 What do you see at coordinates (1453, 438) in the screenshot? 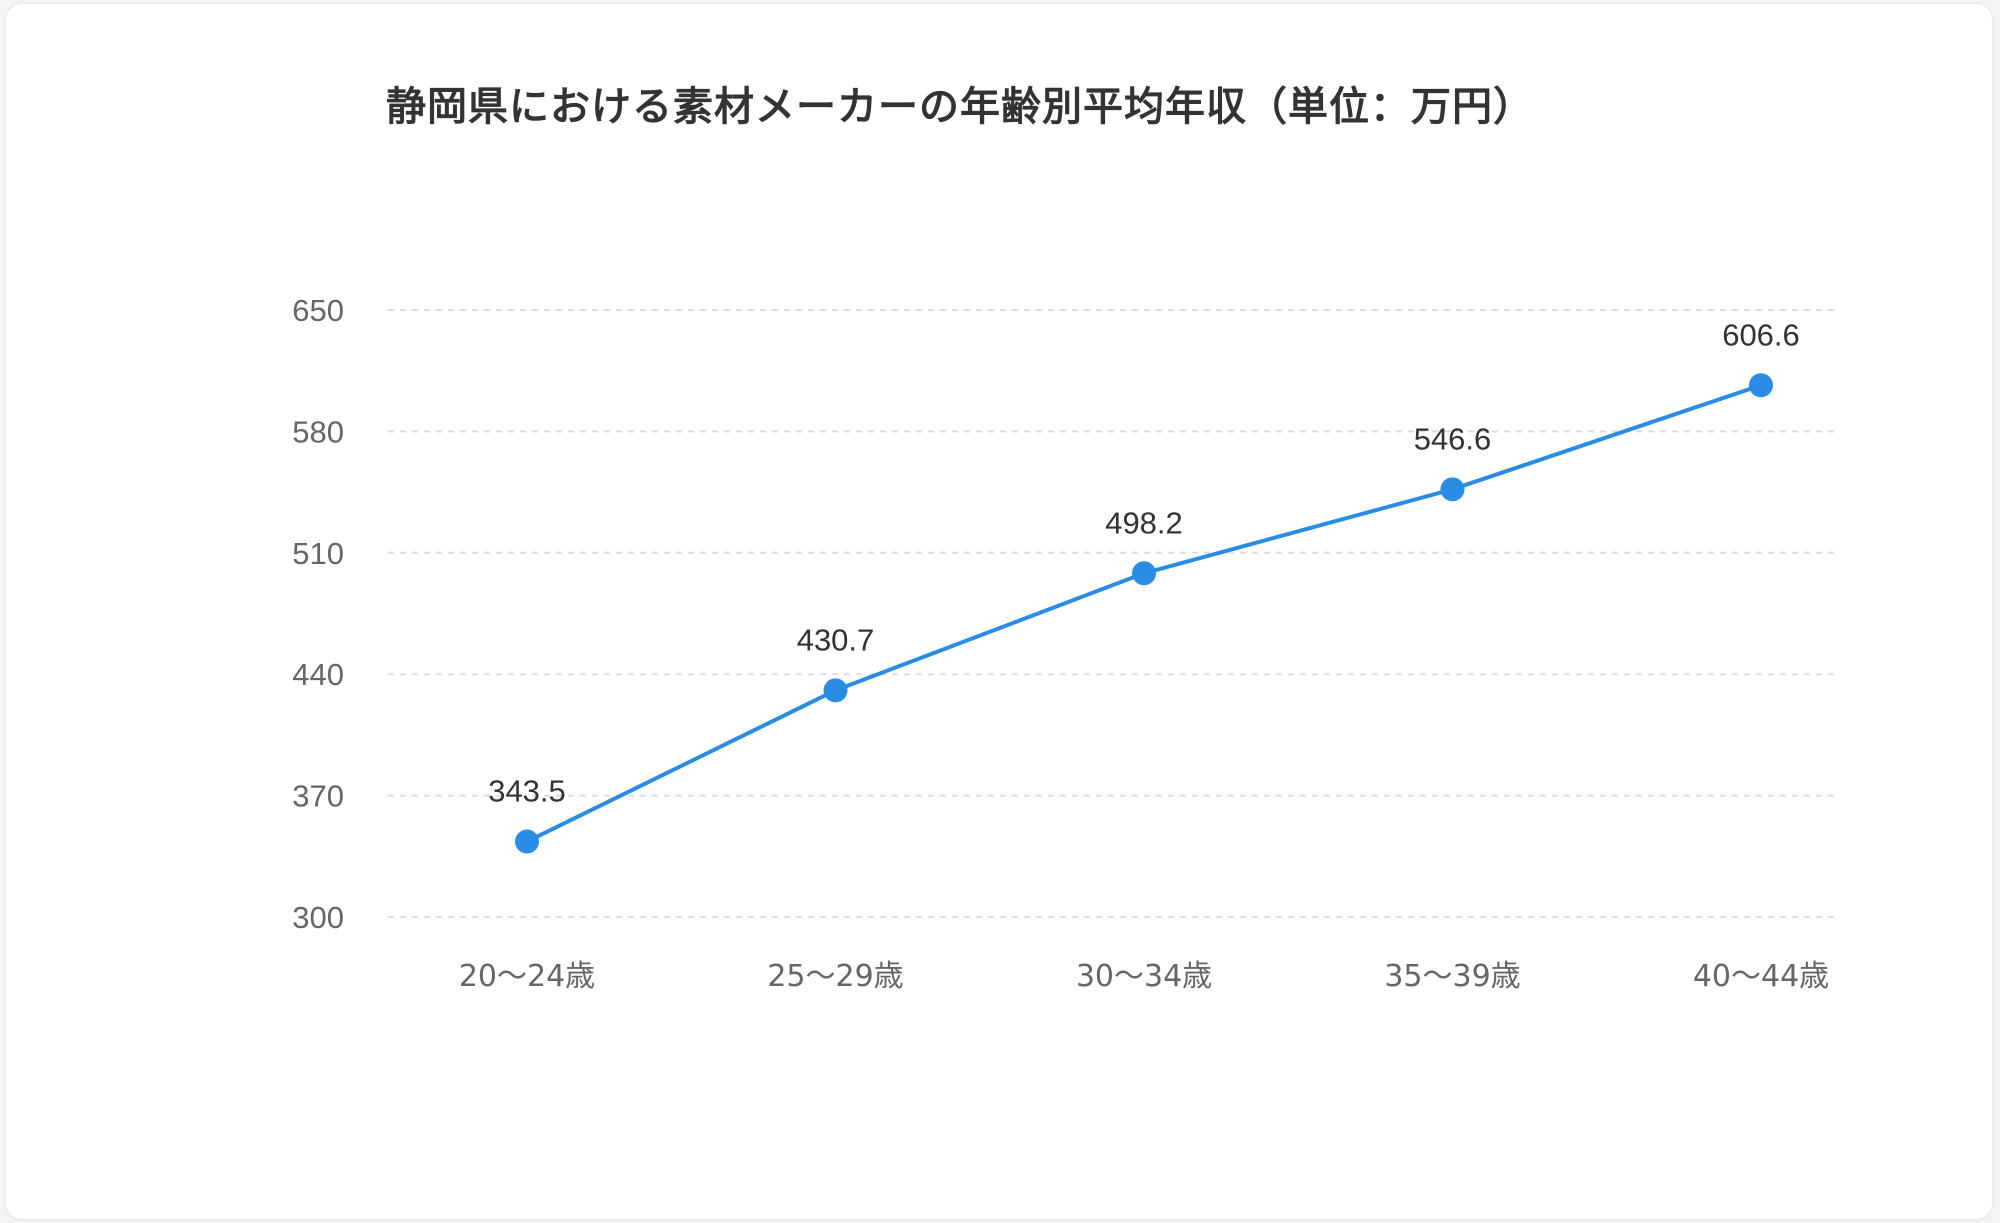
I see `data-label: 546.6` at bounding box center [1453, 438].